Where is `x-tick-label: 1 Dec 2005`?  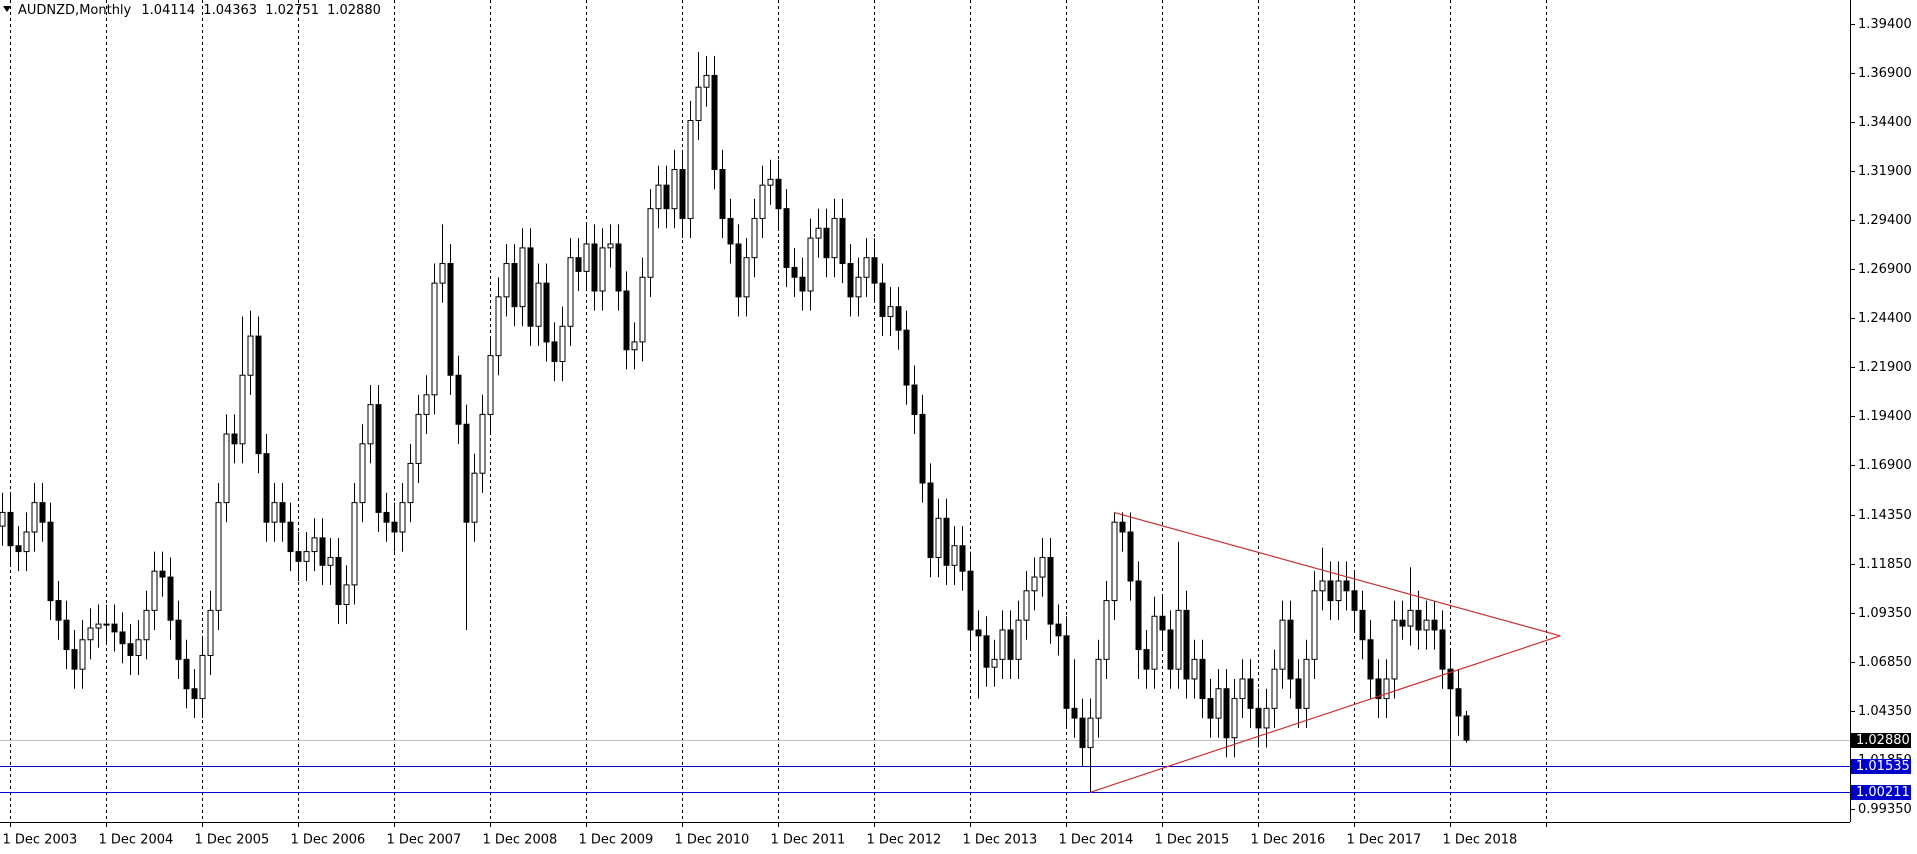
x-tick-label: 1 Dec 2005 is located at coordinates (232, 840).